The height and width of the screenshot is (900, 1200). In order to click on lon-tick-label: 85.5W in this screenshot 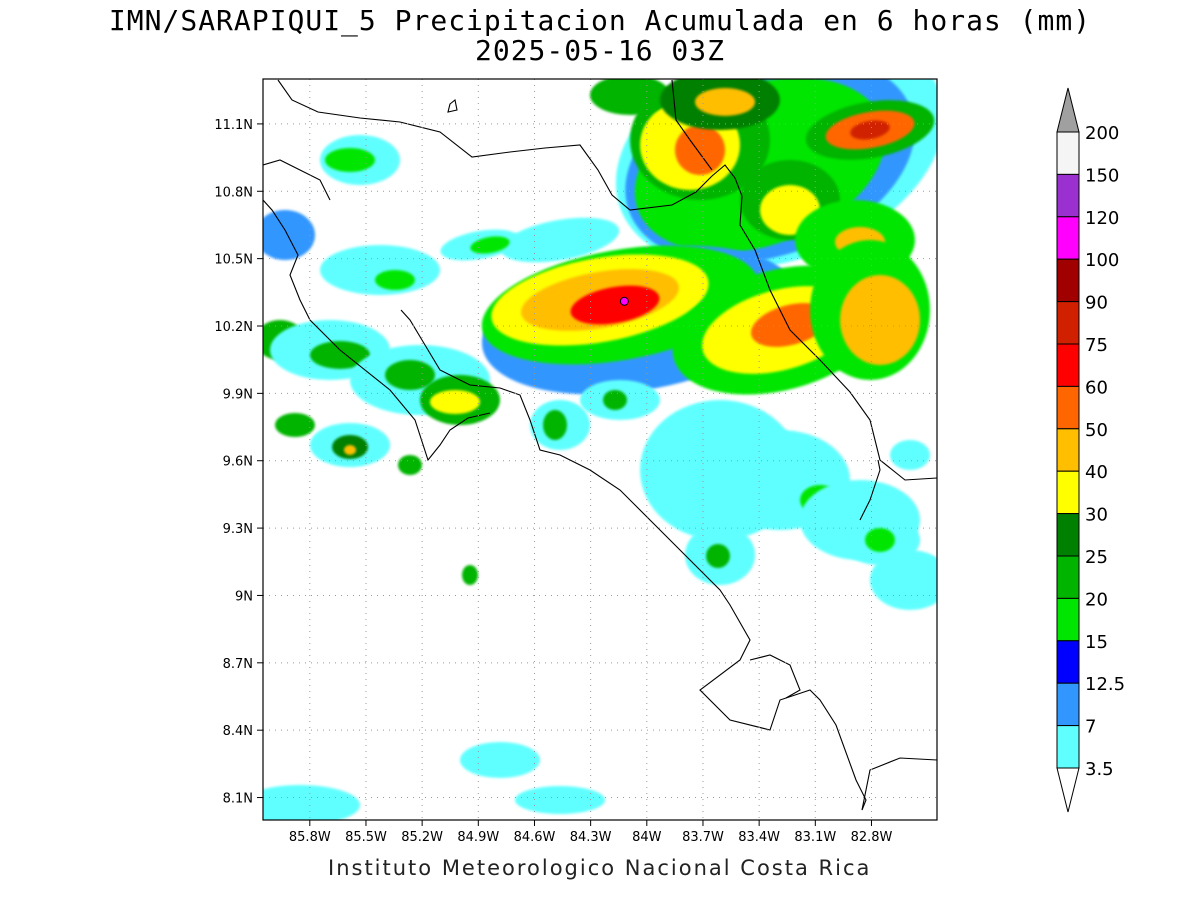, I will do `click(366, 837)`.